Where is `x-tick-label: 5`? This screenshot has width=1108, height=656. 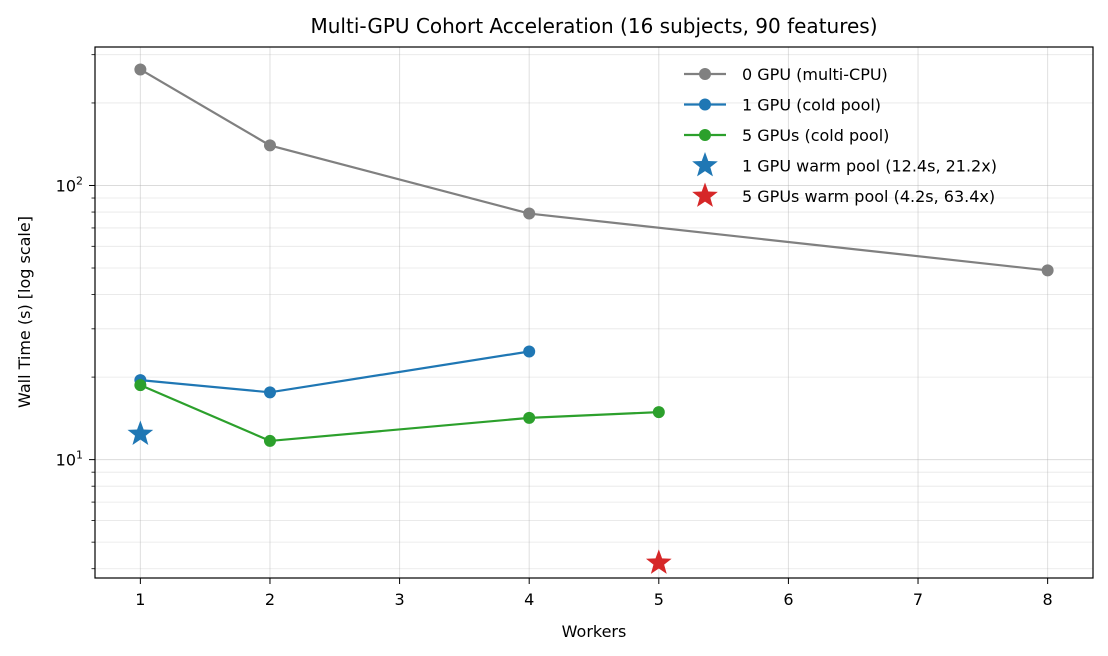
x-tick-label: 5 is located at coordinates (659, 599).